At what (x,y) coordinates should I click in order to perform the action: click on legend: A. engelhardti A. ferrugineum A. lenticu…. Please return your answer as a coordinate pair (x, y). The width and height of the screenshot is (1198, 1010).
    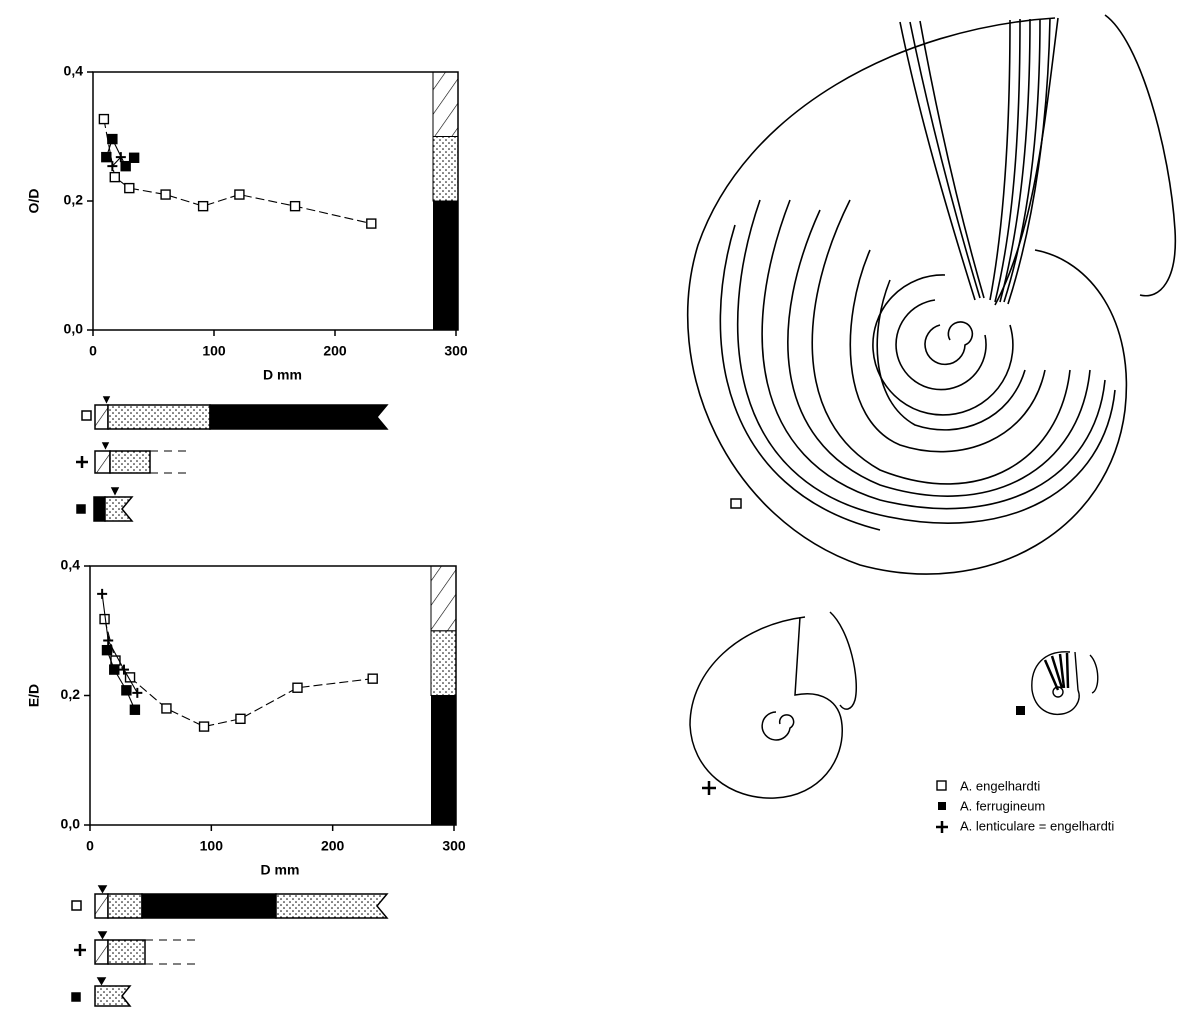
    Looking at the image, I should click on (1025, 805).